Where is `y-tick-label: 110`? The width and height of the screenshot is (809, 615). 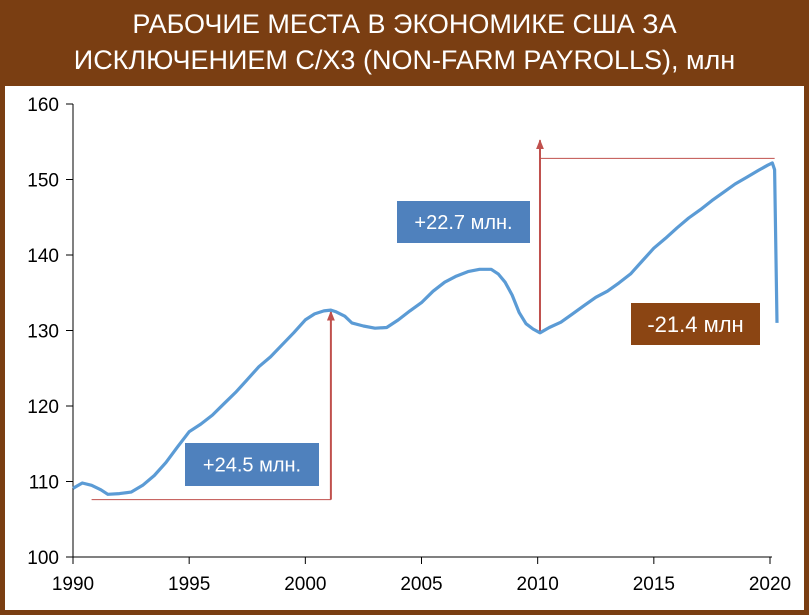
y-tick-label: 110 is located at coordinates (44, 483).